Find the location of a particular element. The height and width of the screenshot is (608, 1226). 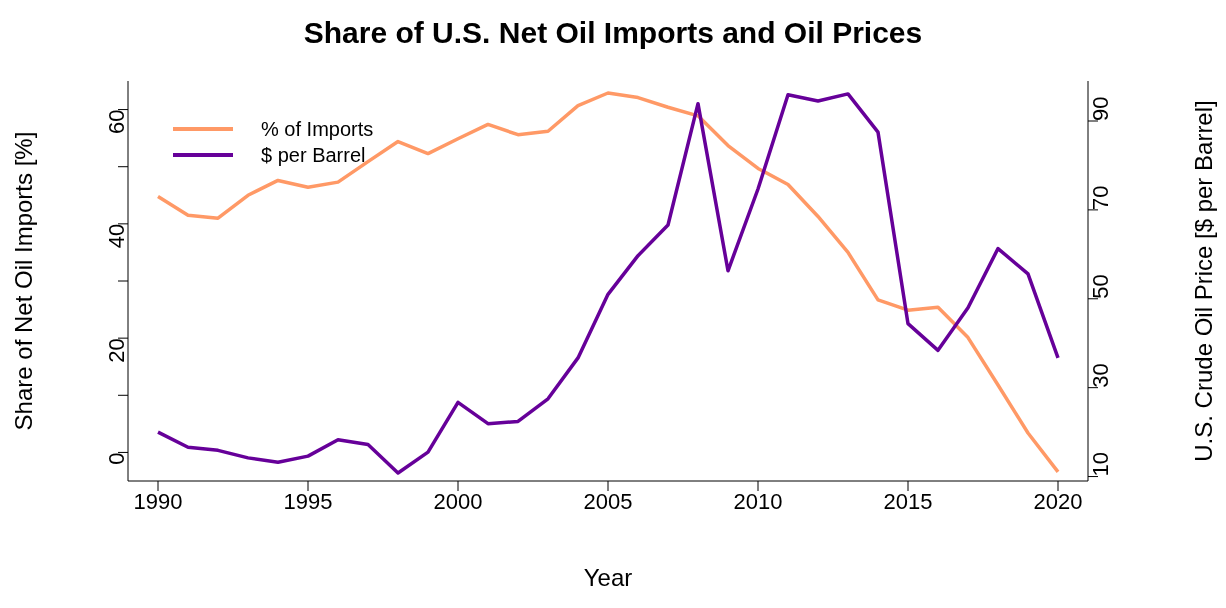

legend-label: % of Imports is located at coordinates (317, 129).